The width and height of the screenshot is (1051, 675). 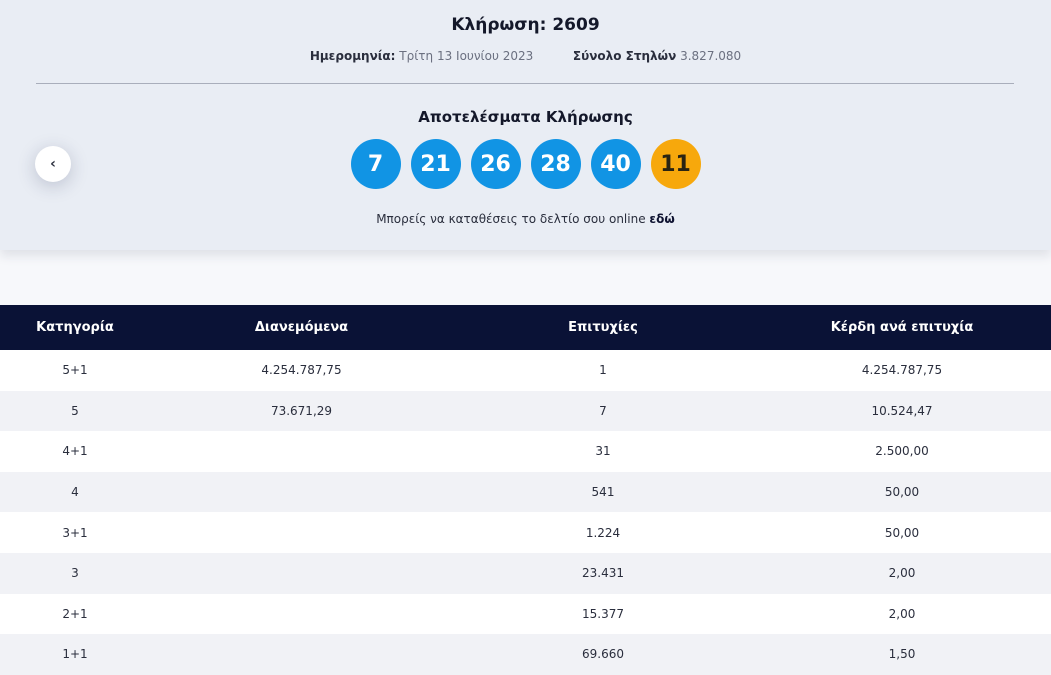 I want to click on online-link: εδώ, so click(x=662, y=219).